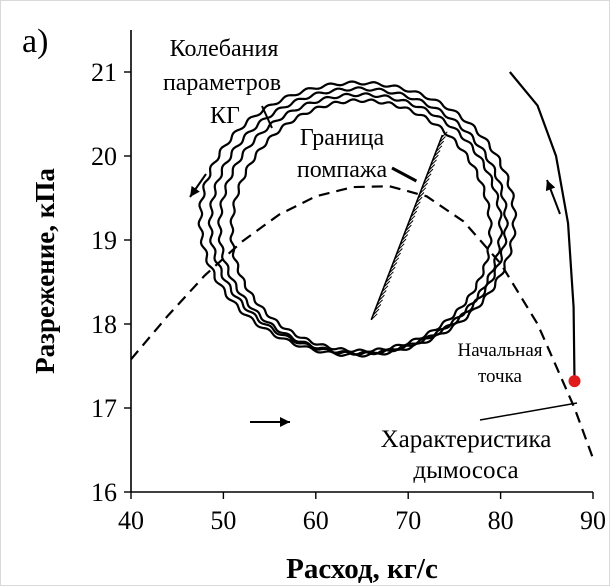 The width and height of the screenshot is (612, 588). Describe the element at coordinates (574, 381) in the screenshot. I see `start-point-marker` at that location.